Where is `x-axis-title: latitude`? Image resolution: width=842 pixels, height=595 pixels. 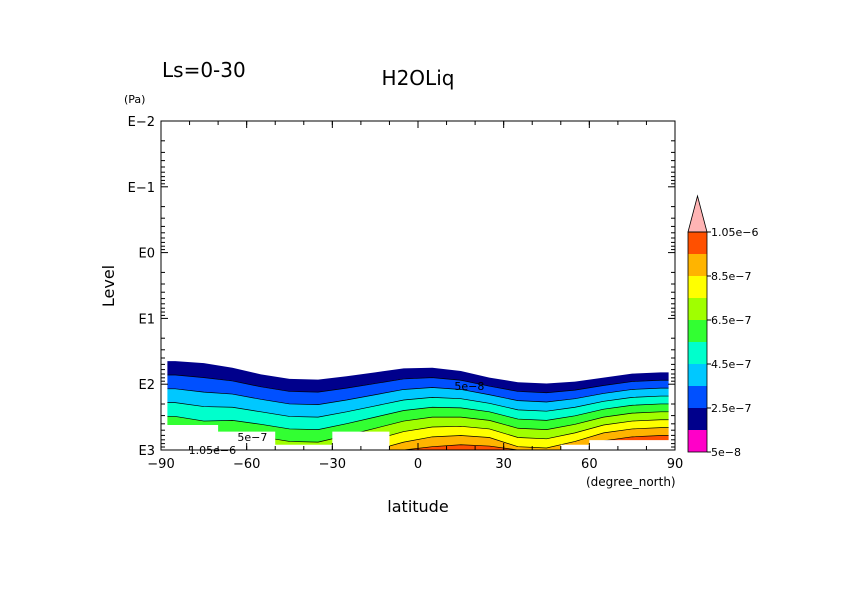 x-axis-title: latitude is located at coordinates (417, 506).